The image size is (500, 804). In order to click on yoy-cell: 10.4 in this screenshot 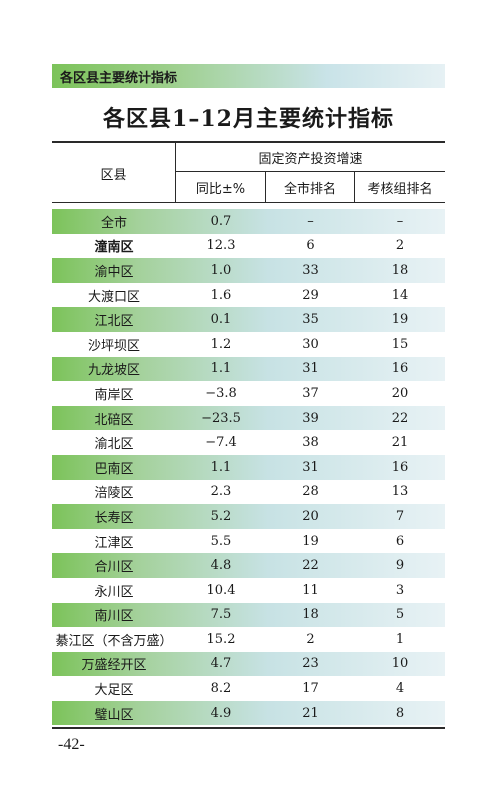, I will do `click(221, 590)`.